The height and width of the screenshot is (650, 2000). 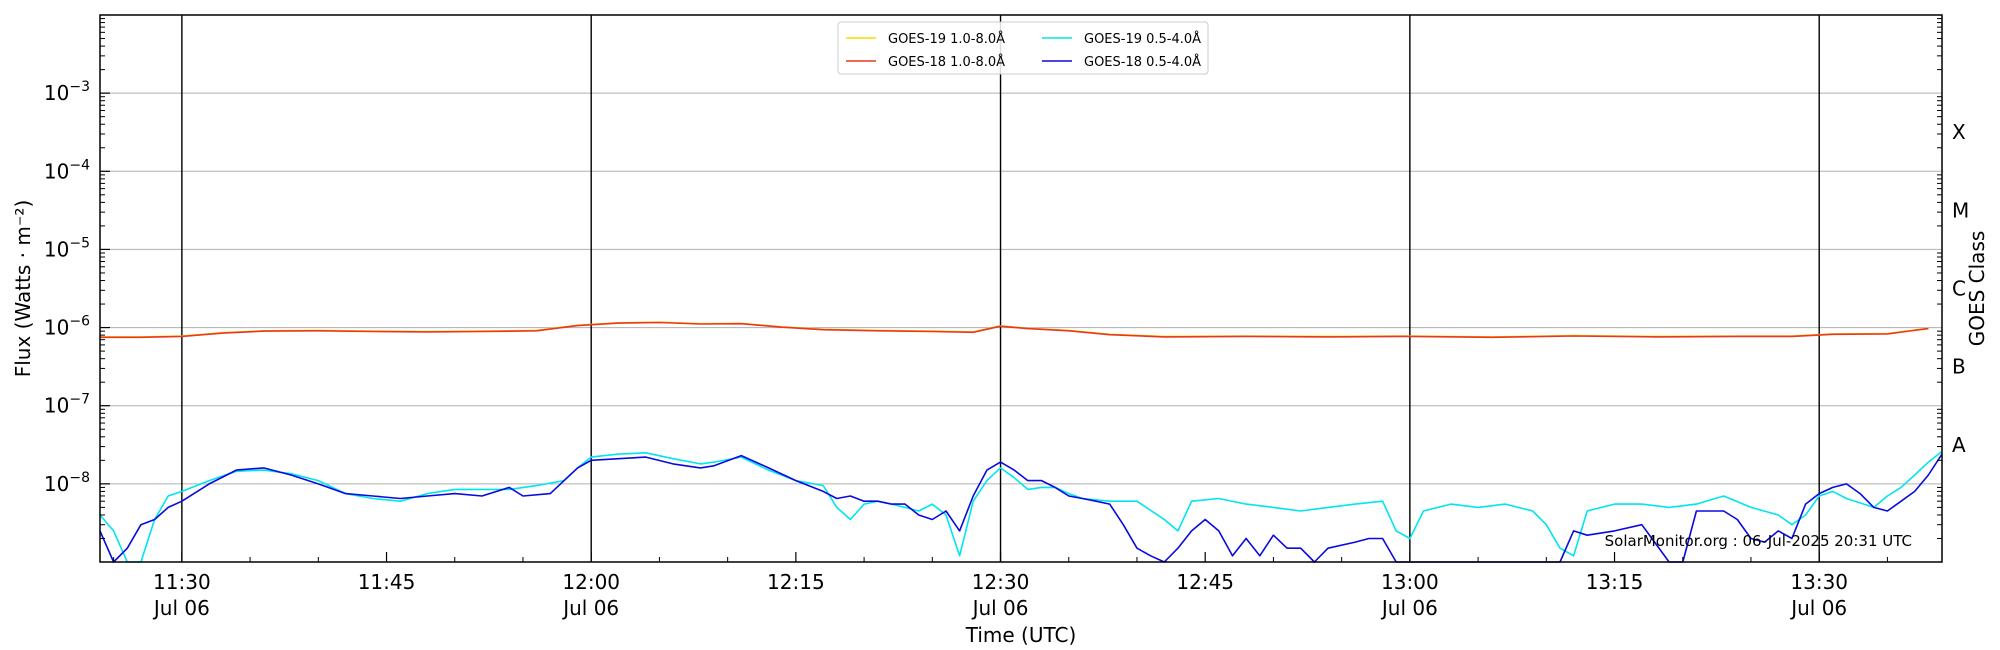 I want to click on x-tick-label: 12:30, so click(x=1001, y=582).